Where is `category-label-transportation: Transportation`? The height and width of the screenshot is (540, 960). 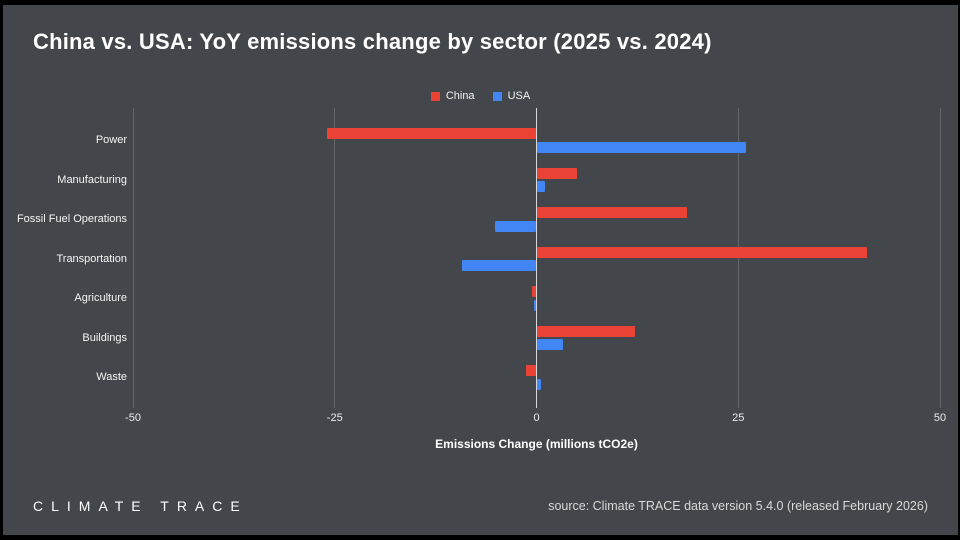 category-label-transportation: Transportation is located at coordinates (91, 258).